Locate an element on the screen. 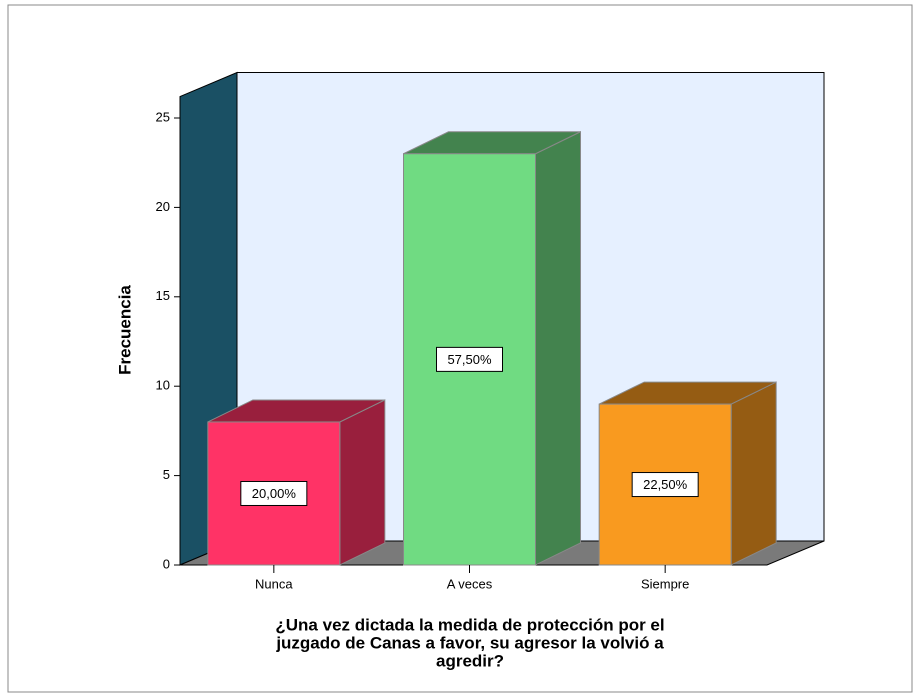 The width and height of the screenshot is (917, 693). data-label: 20,00% is located at coordinates (274, 493).